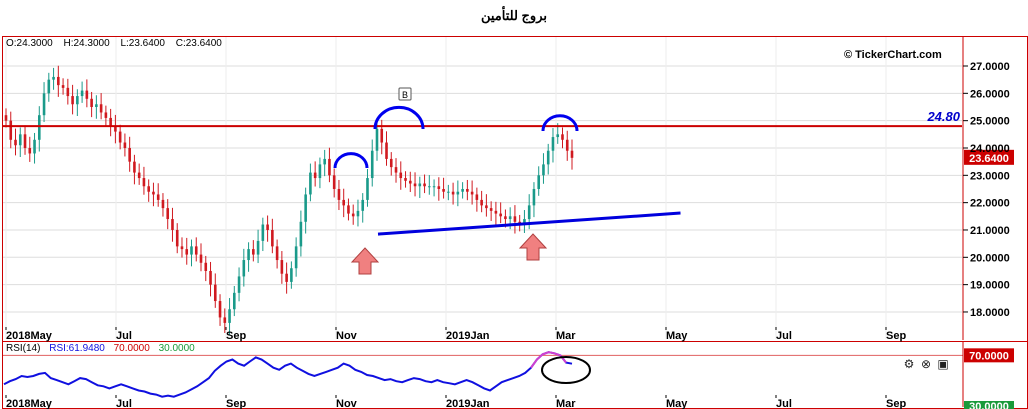 The width and height of the screenshot is (1028, 409). I want to click on x-tick-label: Sep, so click(896, 336).